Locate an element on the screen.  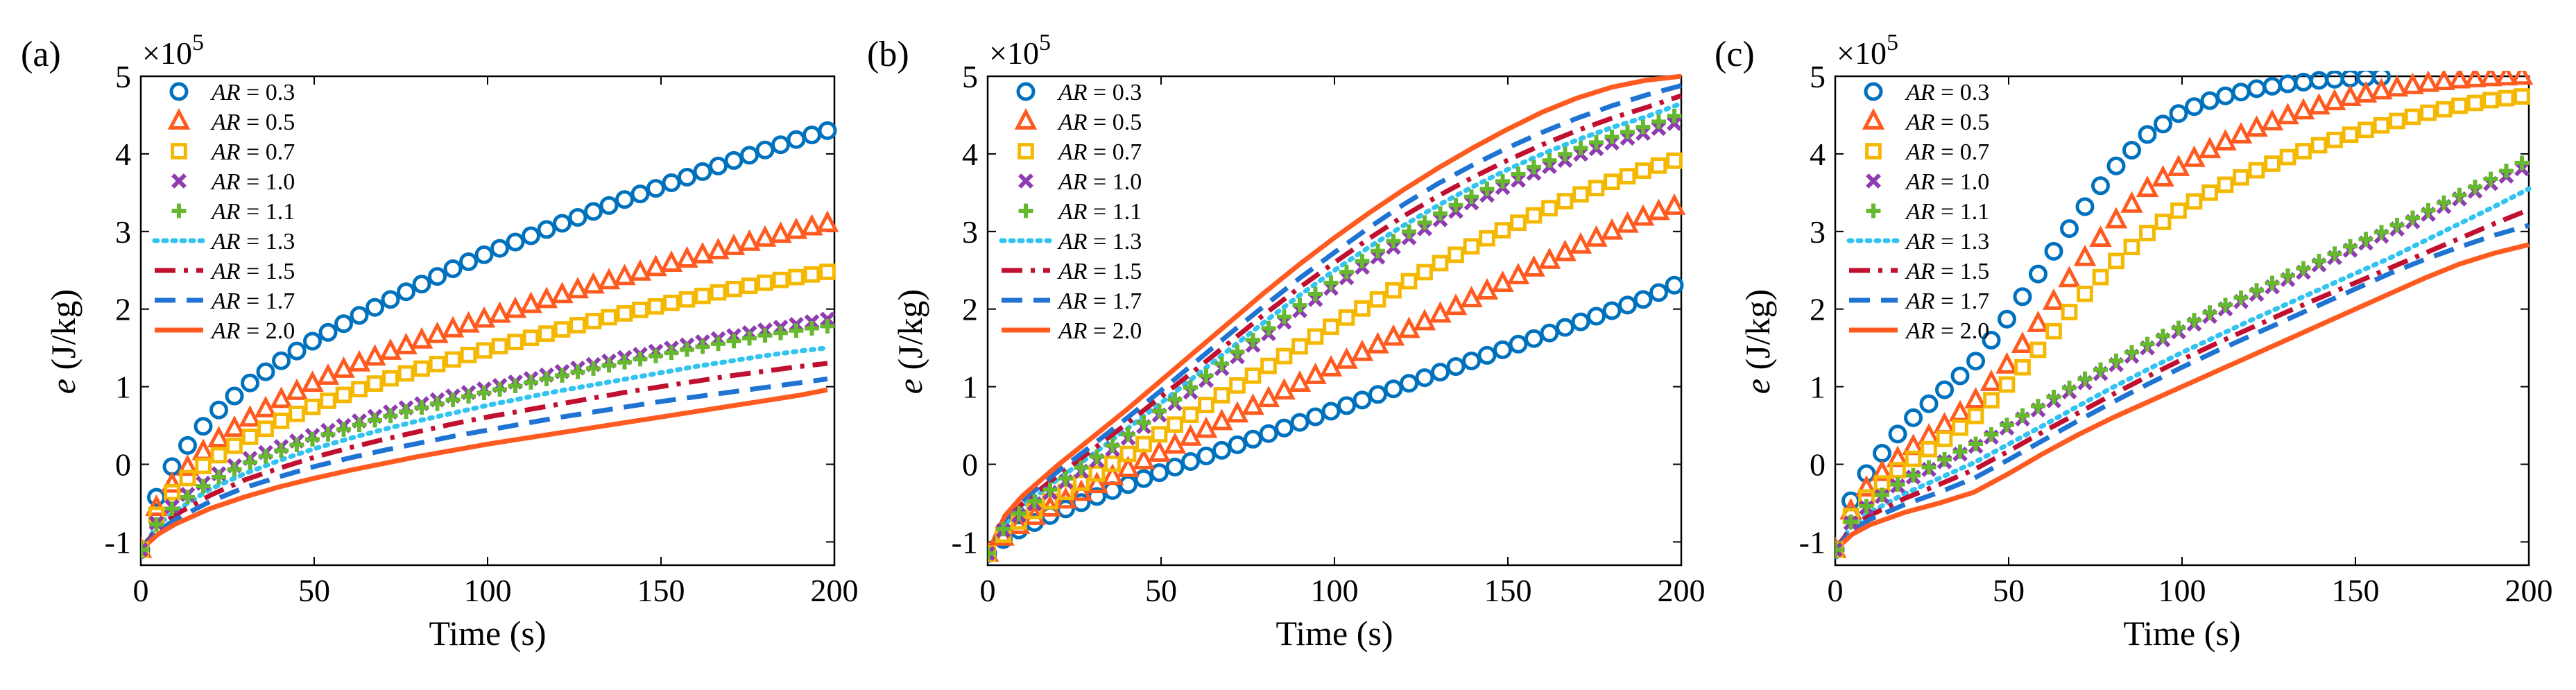
x-tick-label: 0 is located at coordinates (988, 590).